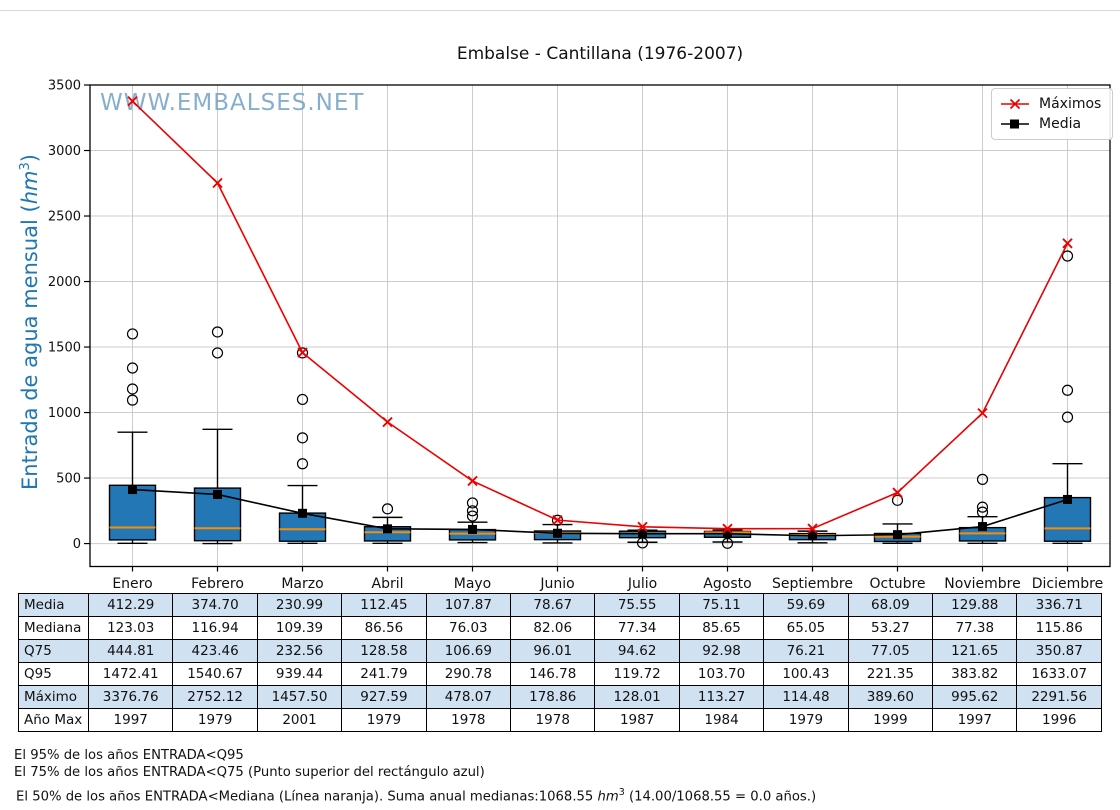 This screenshot has width=1120, height=810. I want to click on table-cell: 1987, so click(637, 720).